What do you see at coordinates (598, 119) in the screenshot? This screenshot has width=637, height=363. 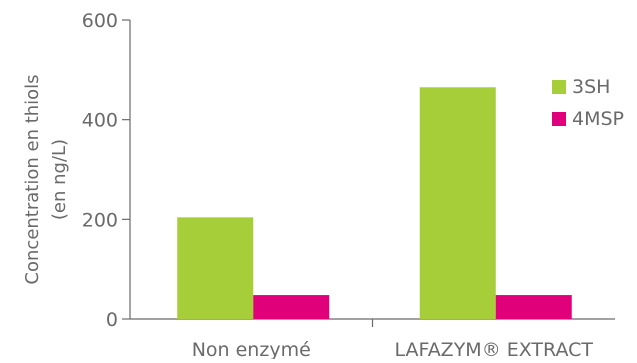 I see `legend-label-4msp: 4MSP` at bounding box center [598, 119].